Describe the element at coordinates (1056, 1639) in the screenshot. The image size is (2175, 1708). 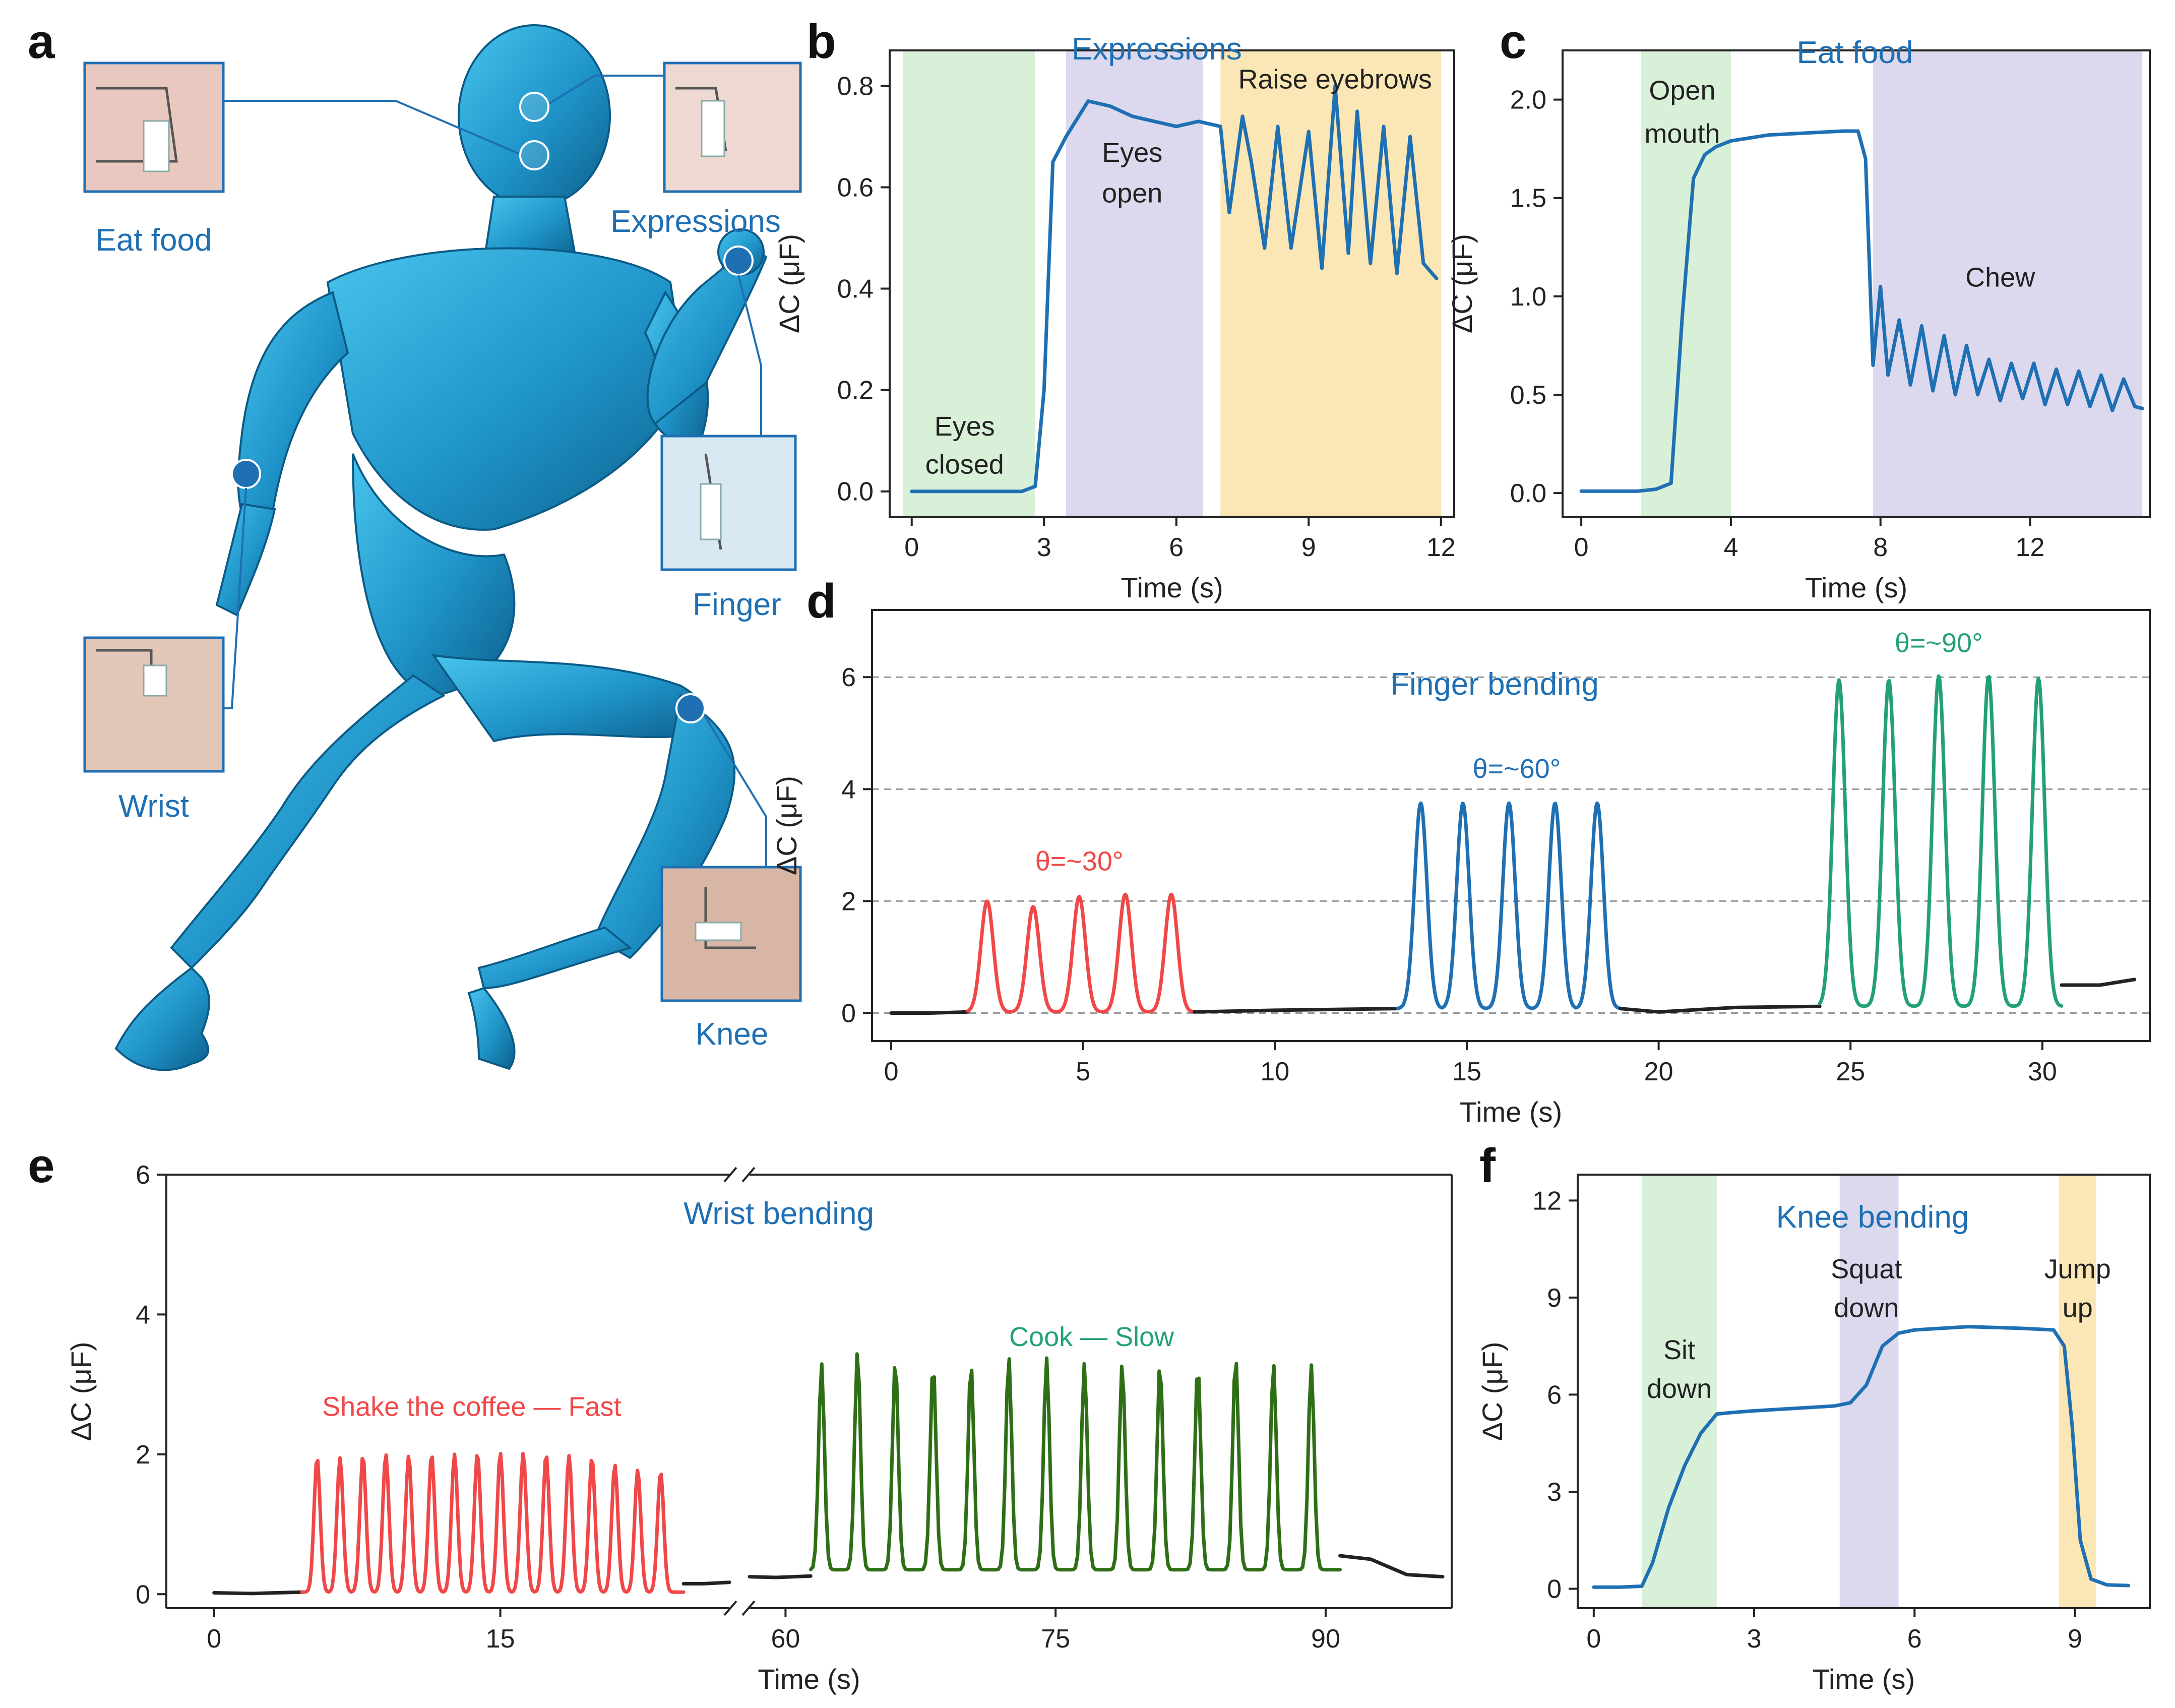
I see `x-tick-label: 75` at that location.